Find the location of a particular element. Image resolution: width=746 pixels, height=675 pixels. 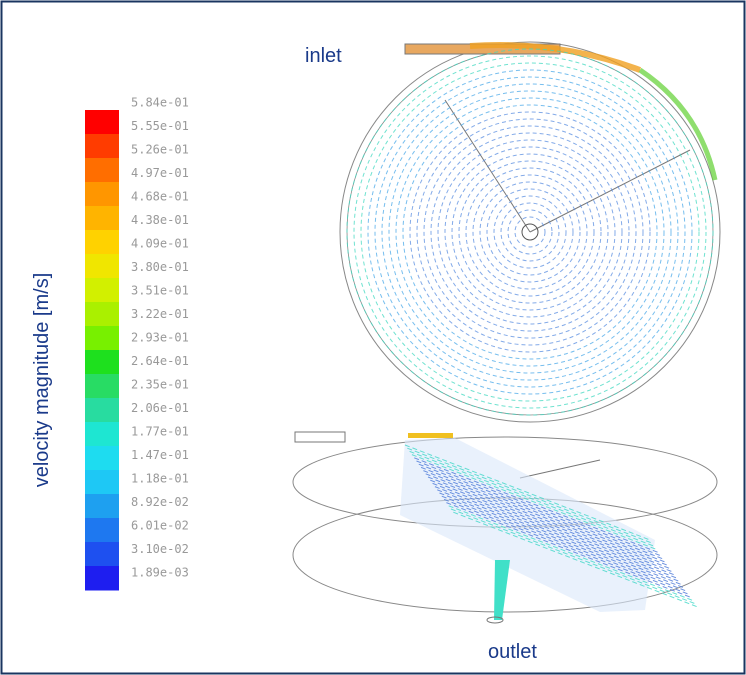

colorbar-tick-label: 3.51e-01 is located at coordinates (160, 291).